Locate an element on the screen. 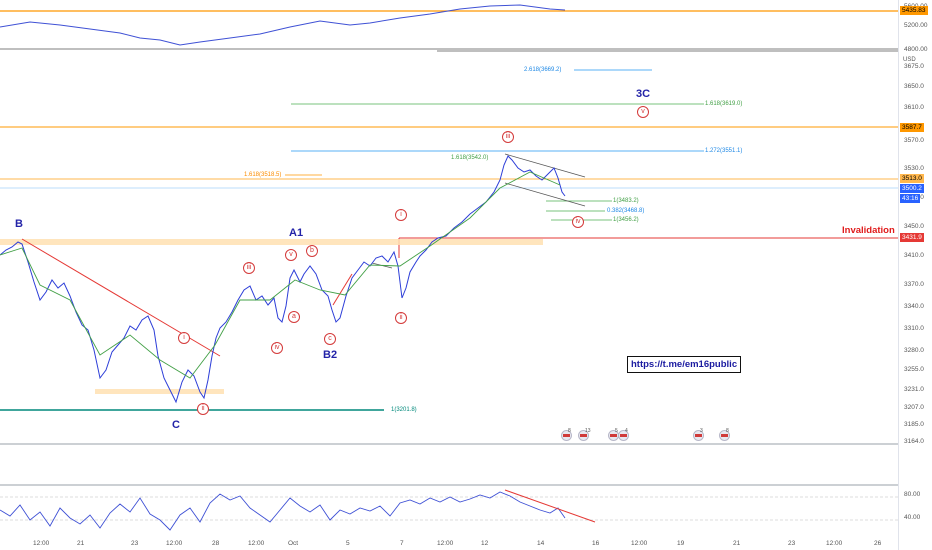 Image resolution: width=932 pixels, height=550 pixels. price-tick: 3610.0 is located at coordinates (914, 107).